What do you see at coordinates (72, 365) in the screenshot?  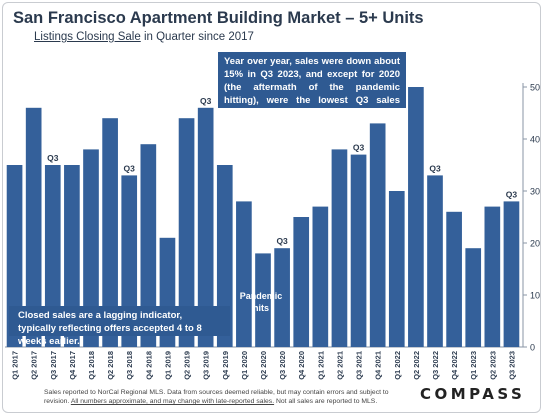 I see `x-tick-label: Q4 2017` at bounding box center [72, 365].